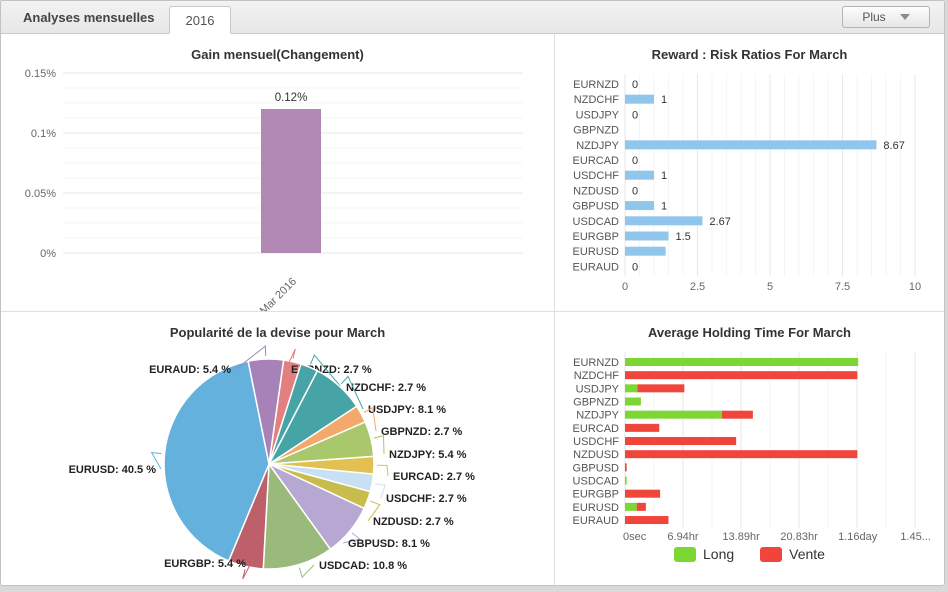 The image size is (948, 592). I want to click on long-series-label: Long, so click(719, 554).